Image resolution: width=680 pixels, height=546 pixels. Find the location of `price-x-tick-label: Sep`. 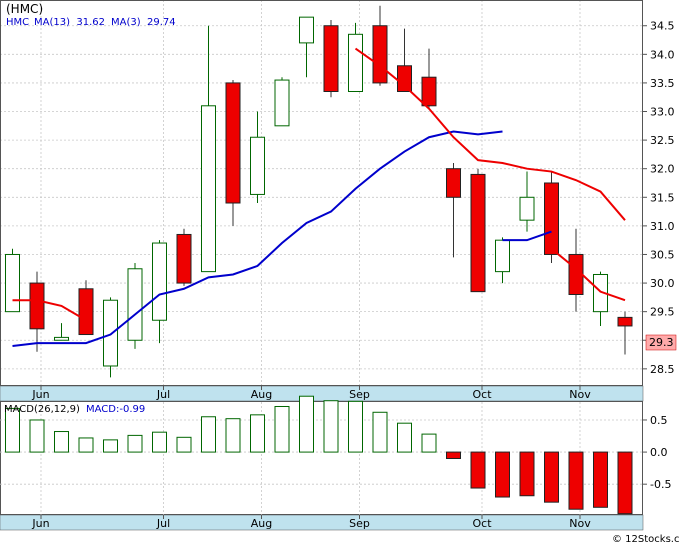

price-x-tick-label: Sep is located at coordinates (359, 394).